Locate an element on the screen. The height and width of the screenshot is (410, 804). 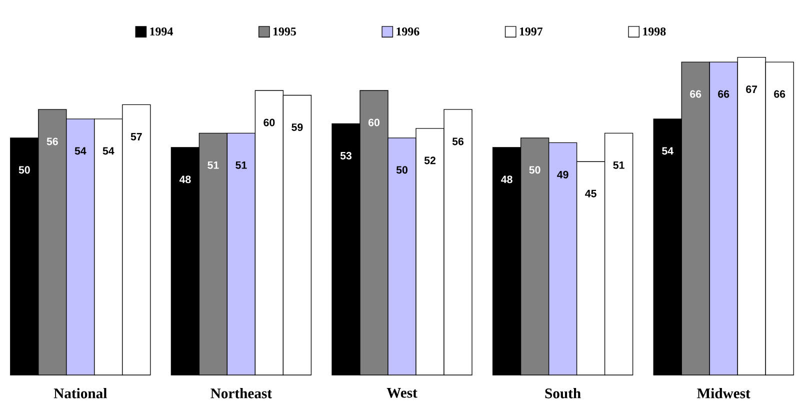
legend-label: 1998 is located at coordinates (654, 31).